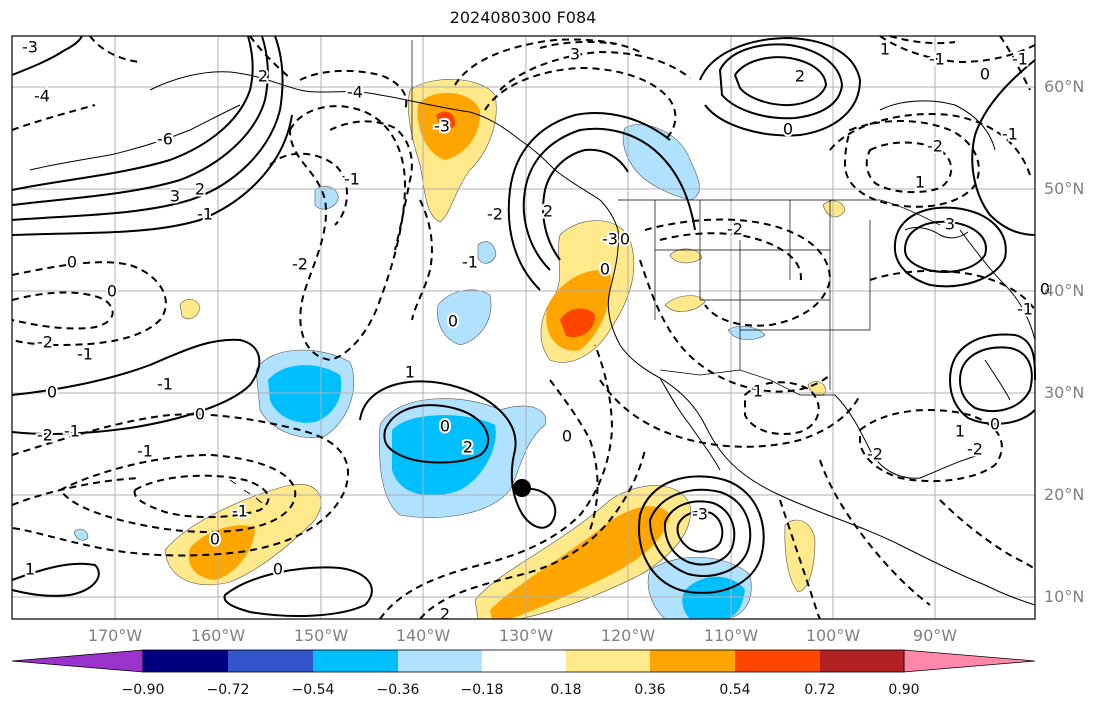 Image resolution: width=1105 pixels, height=712 pixels. I want to click on coast-florida, so click(997, 380).